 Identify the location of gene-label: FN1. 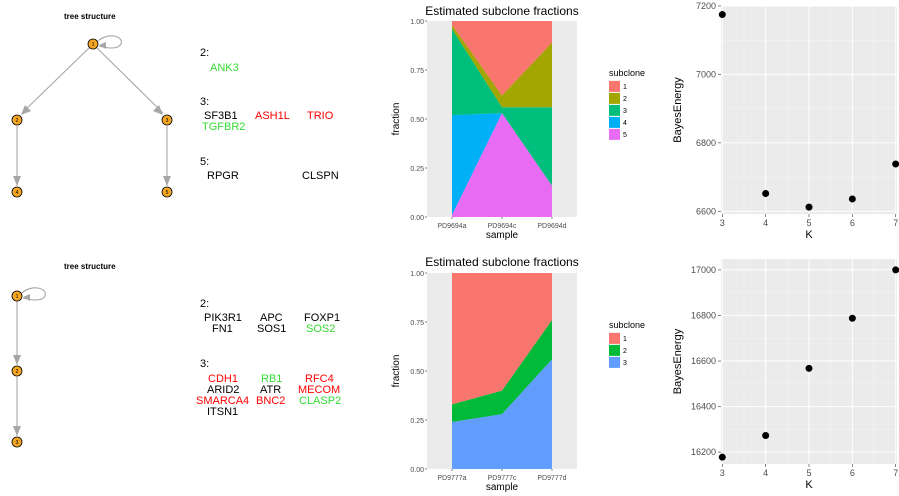
(222, 329).